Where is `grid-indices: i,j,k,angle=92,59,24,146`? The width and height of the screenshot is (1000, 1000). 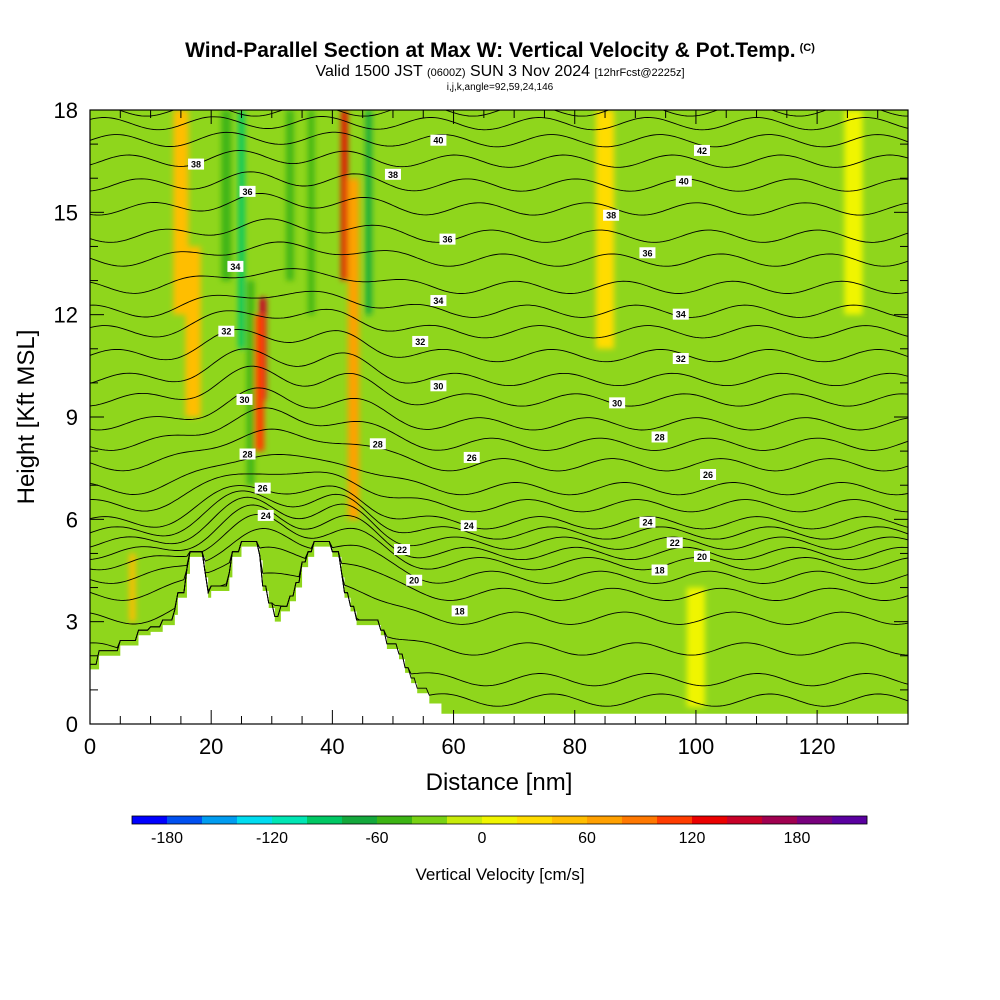 grid-indices: i,j,k,angle=92,59,24,146 is located at coordinates (500, 87).